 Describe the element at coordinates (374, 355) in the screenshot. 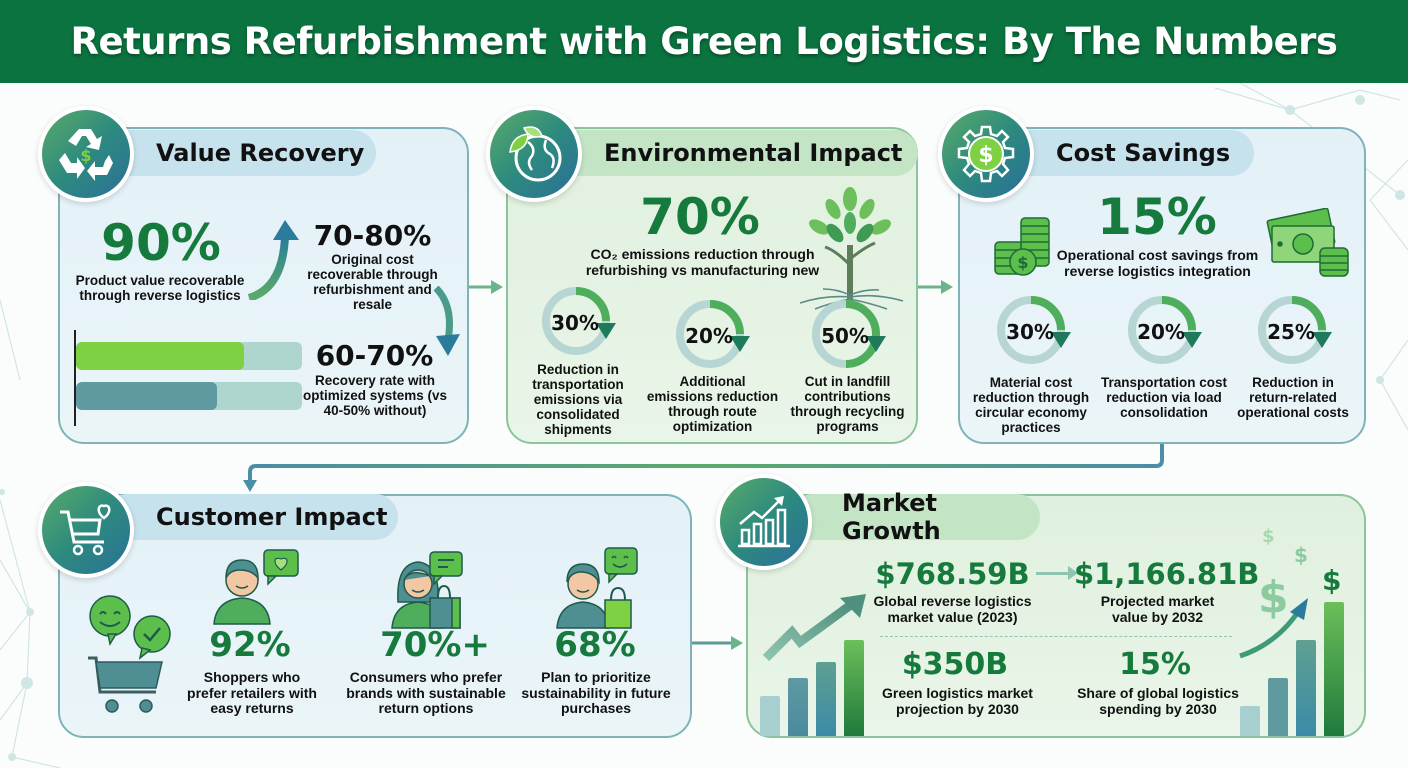

I see `value-recovery-rate-stat: 60-70%` at that location.